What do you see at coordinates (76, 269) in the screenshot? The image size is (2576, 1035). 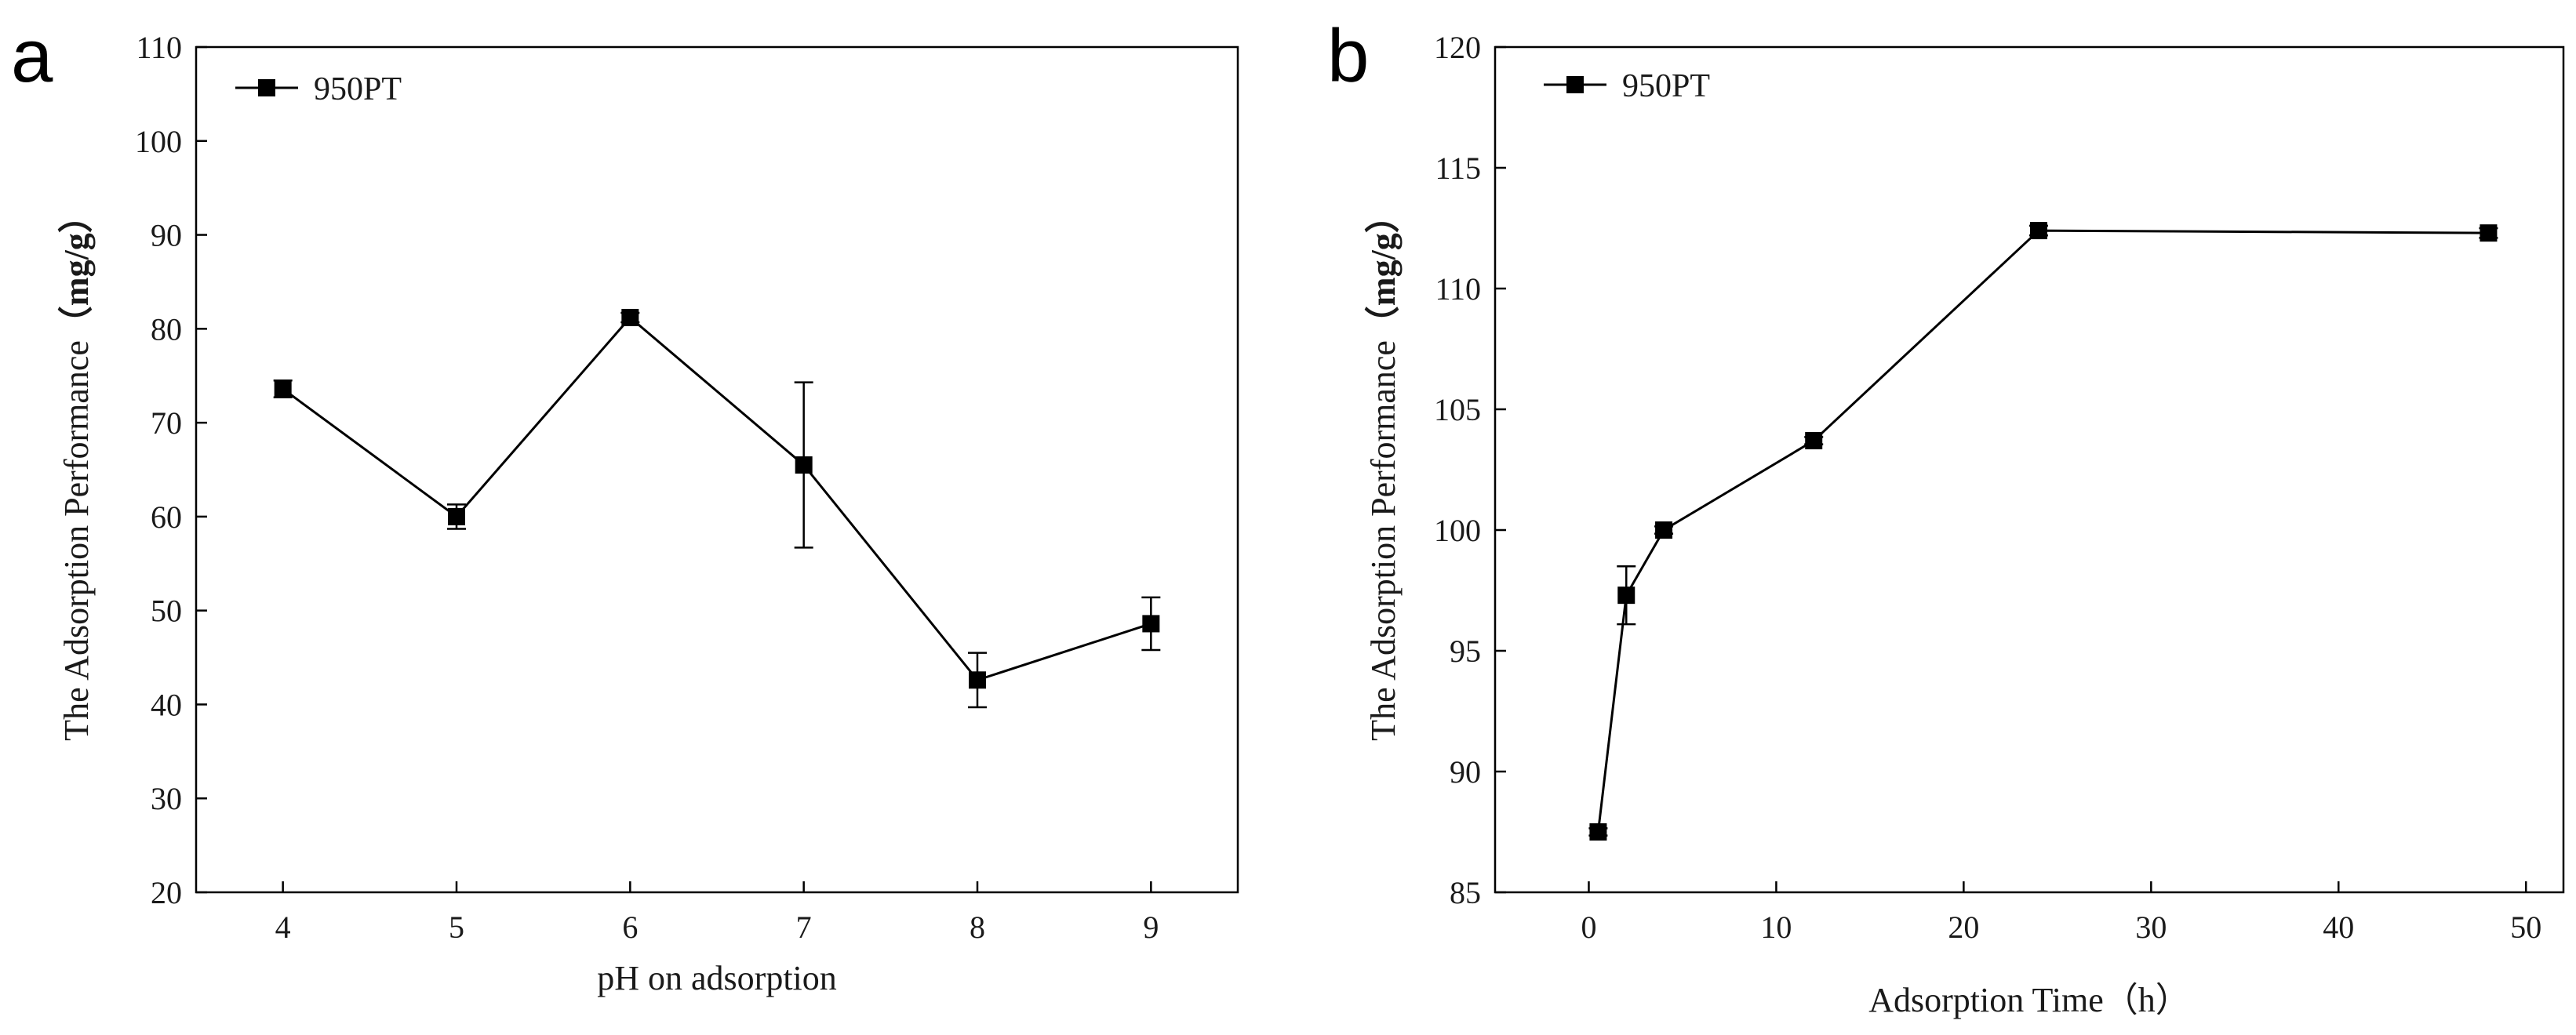 I see `panel-a-y-axis-title-unit: （mg/g）` at bounding box center [76, 269].